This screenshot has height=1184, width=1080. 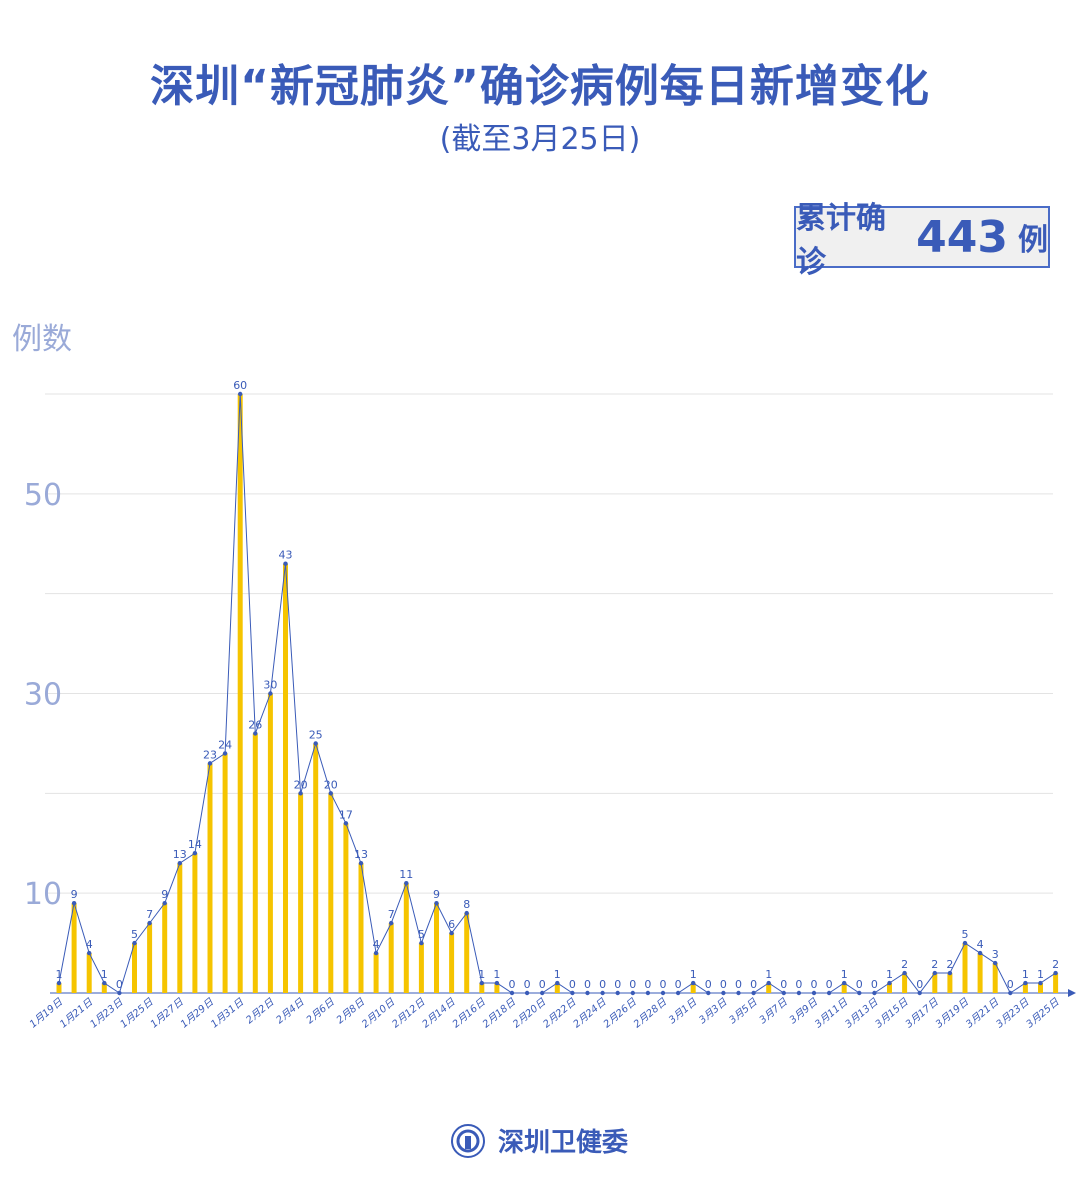 What do you see at coordinates (346, 814) in the screenshot?
I see `data-label: 17` at bounding box center [346, 814].